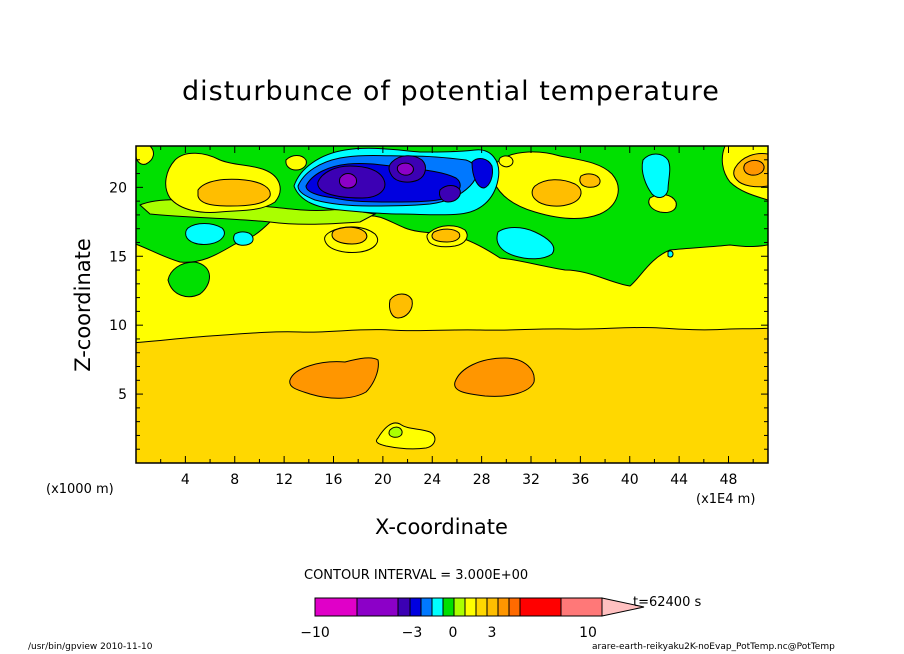 Image resolution: width=904 pixels, height=654 pixels. I want to click on colorbar-label: 0, so click(453, 633).